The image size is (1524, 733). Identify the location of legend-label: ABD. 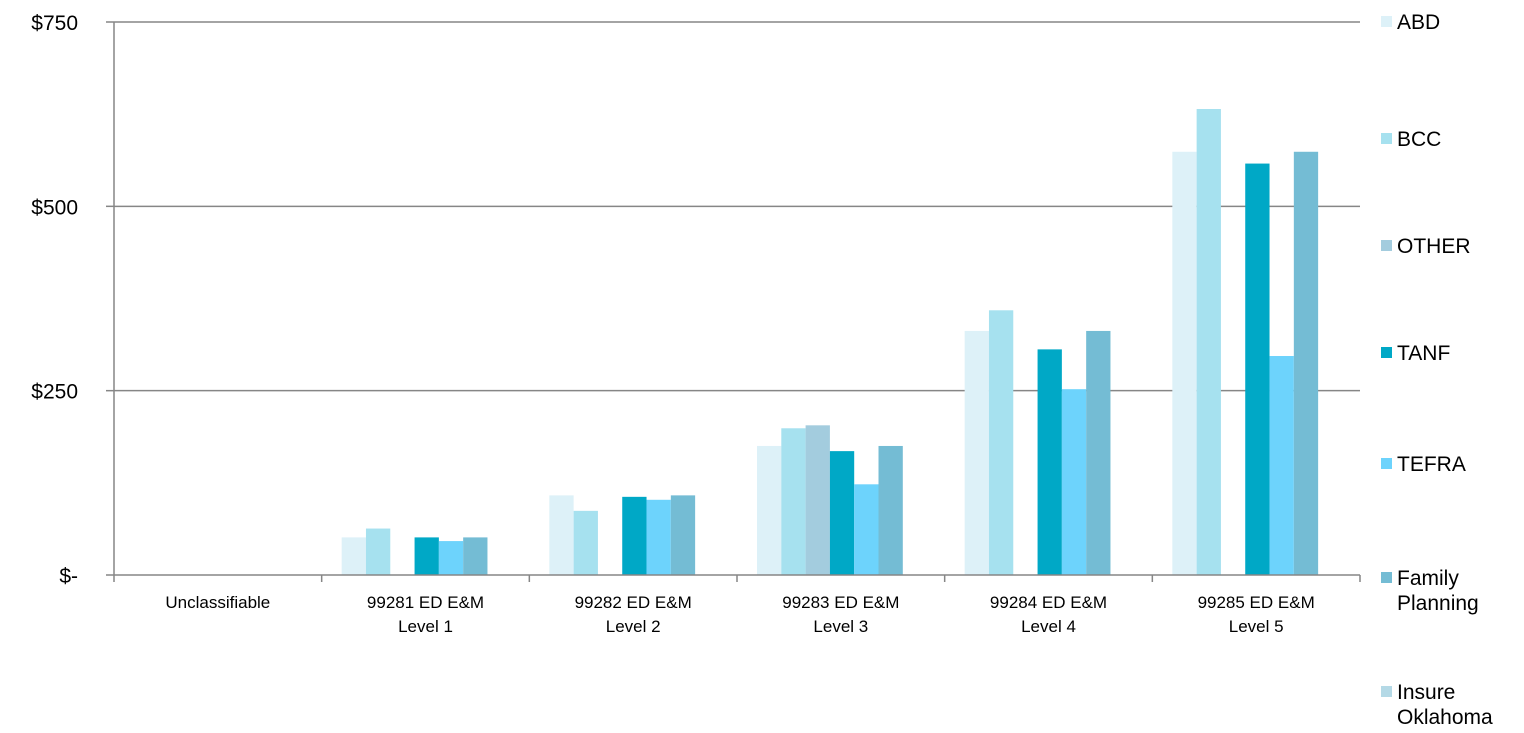
(1419, 22).